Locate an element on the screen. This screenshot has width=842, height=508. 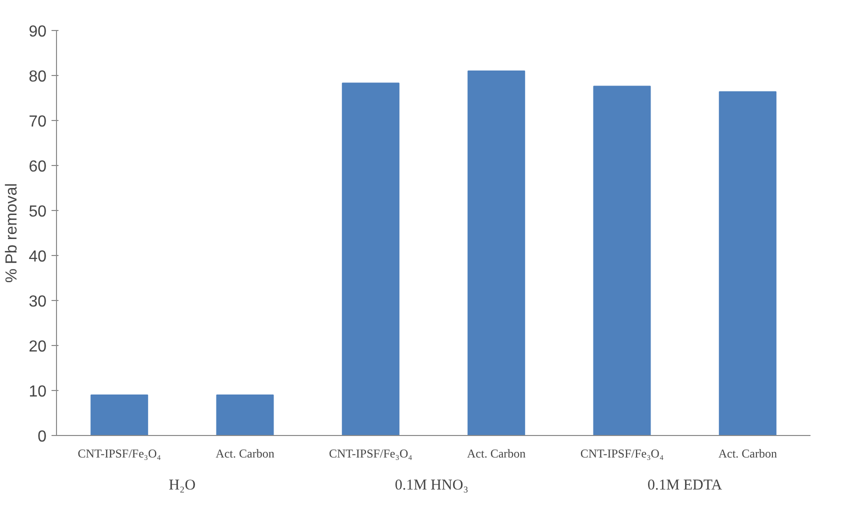
y-tick-label: 90 is located at coordinates (37, 32).